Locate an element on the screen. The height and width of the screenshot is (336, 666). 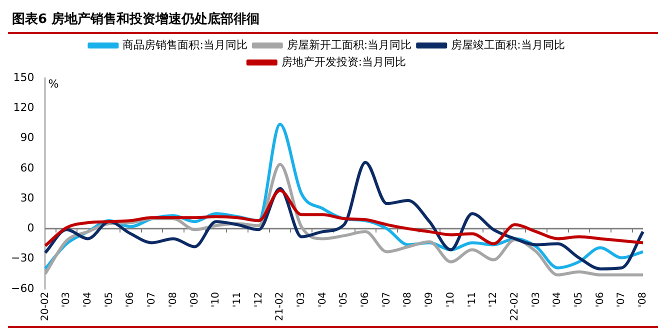
legend-label: 商品房销售面积:当月同比 is located at coordinates (185, 45).